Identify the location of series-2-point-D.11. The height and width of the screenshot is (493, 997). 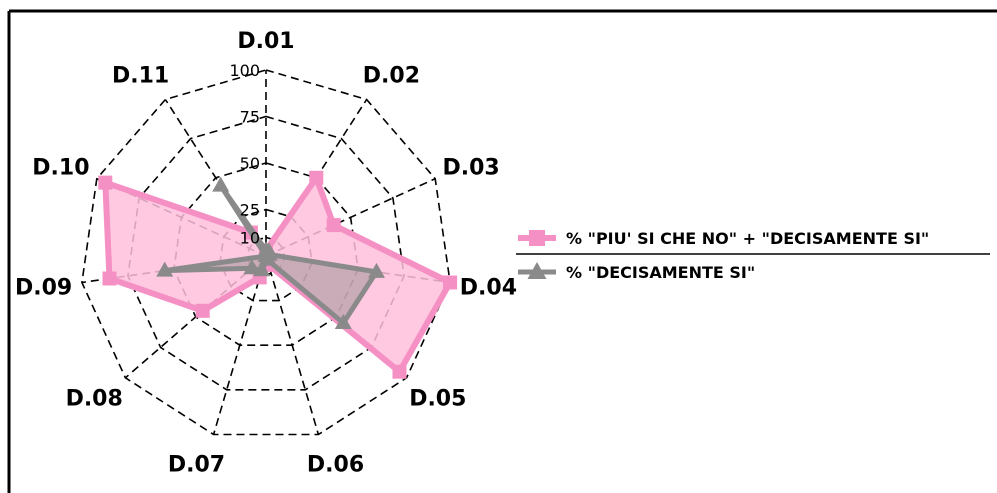
(221, 184).